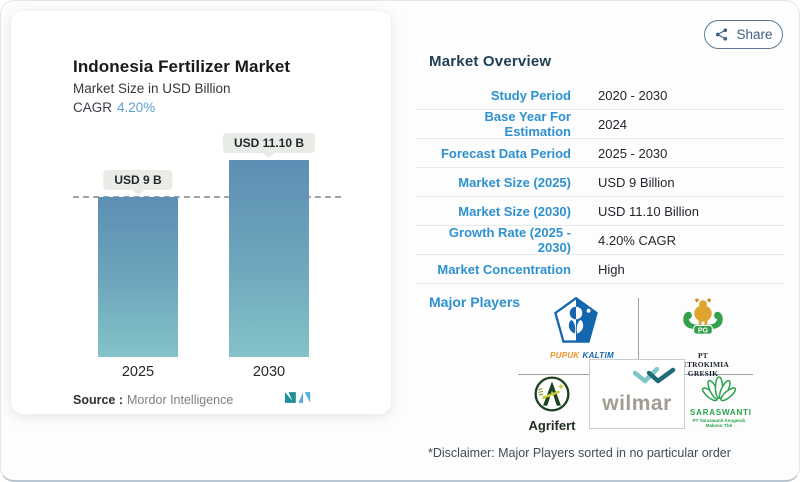  I want to click on share-button: Share, so click(743, 34).